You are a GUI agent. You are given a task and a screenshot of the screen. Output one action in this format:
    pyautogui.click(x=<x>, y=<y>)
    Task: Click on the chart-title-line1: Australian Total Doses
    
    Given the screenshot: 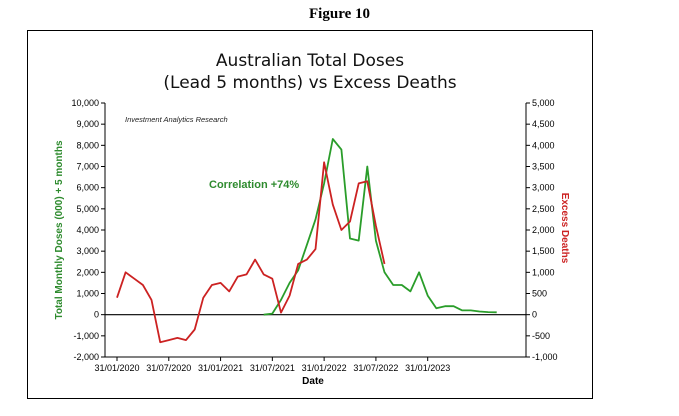 What is the action you would take?
    pyautogui.click(x=310, y=61)
    